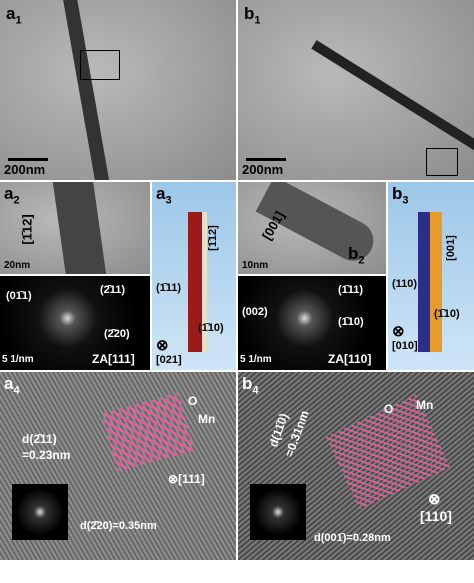  I want to click on panel-label: b1, so click(252, 15).